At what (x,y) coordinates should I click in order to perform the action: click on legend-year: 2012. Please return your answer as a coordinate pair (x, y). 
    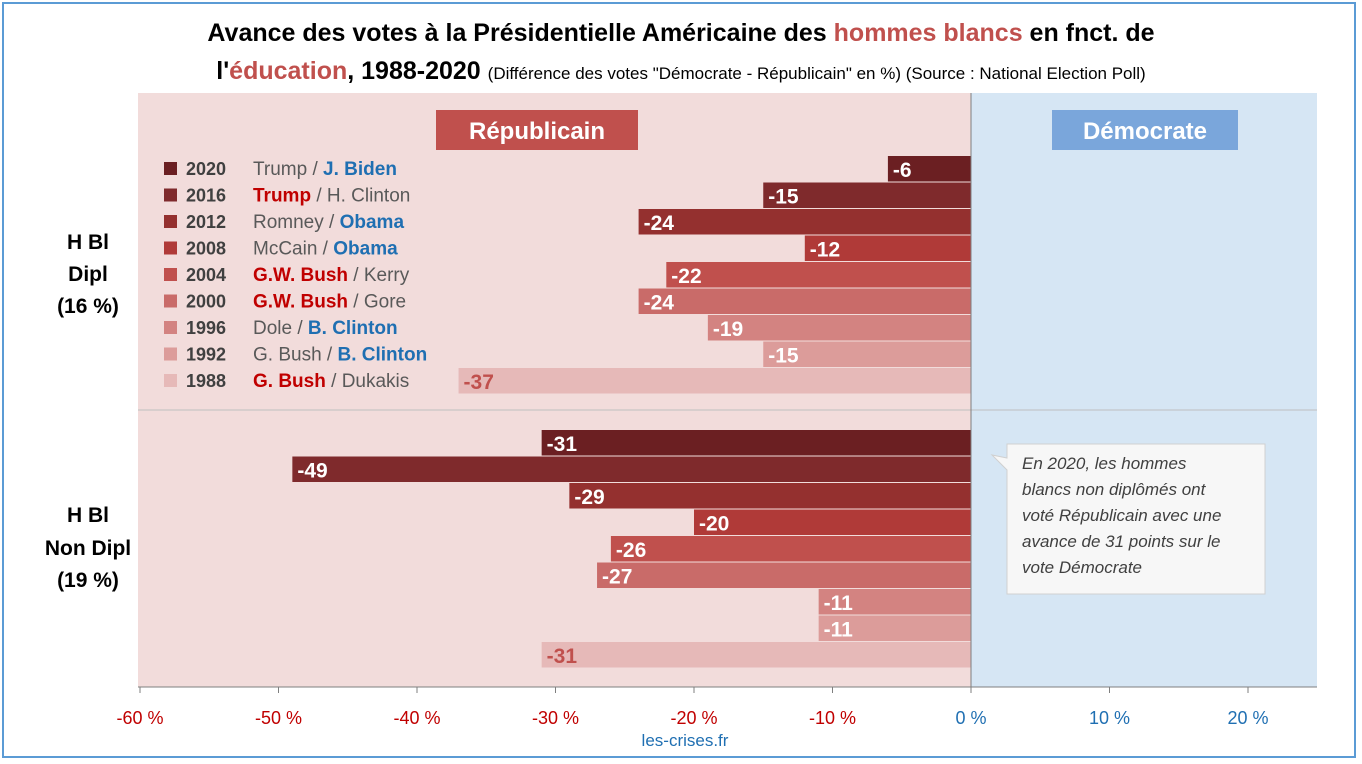
    Looking at the image, I should click on (206, 222).